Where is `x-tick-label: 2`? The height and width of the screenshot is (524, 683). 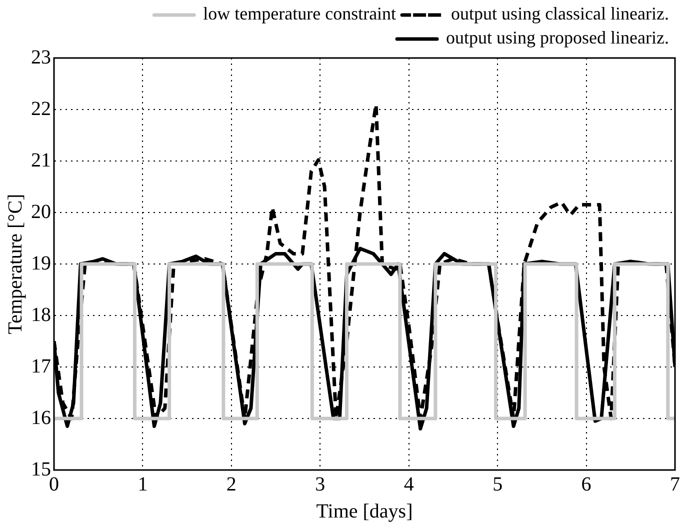
x-tick-label: 2 is located at coordinates (231, 484).